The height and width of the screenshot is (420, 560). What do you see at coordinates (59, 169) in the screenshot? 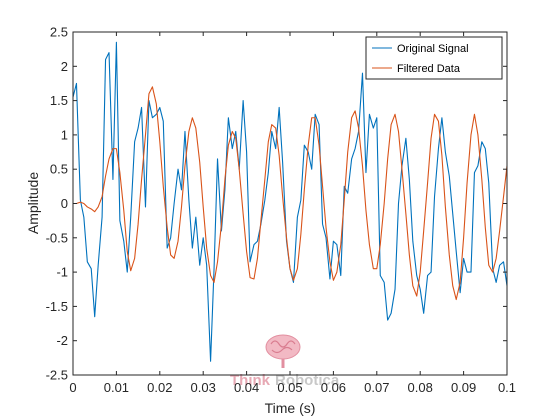
I see `y-tick-label: 0.5` at bounding box center [59, 169].